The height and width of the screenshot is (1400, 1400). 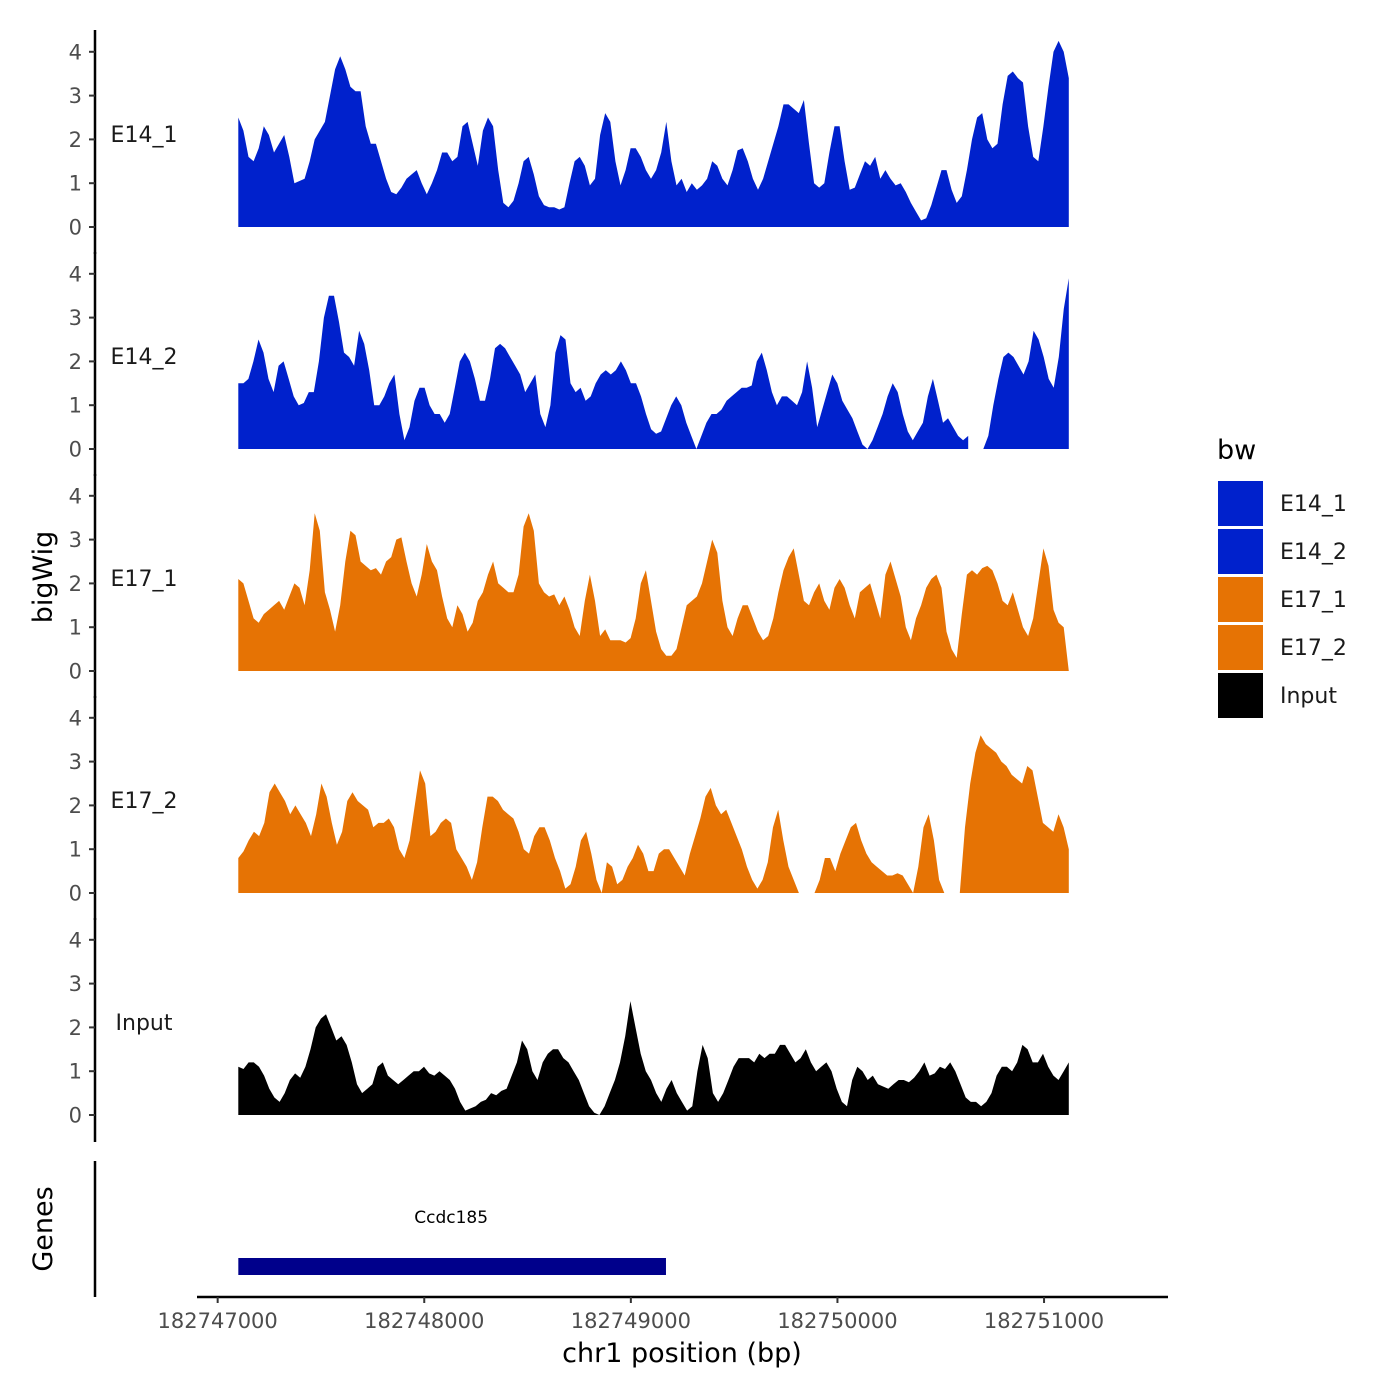 I want to click on genes-panel: Ccdc185, so click(x=379, y=1229).